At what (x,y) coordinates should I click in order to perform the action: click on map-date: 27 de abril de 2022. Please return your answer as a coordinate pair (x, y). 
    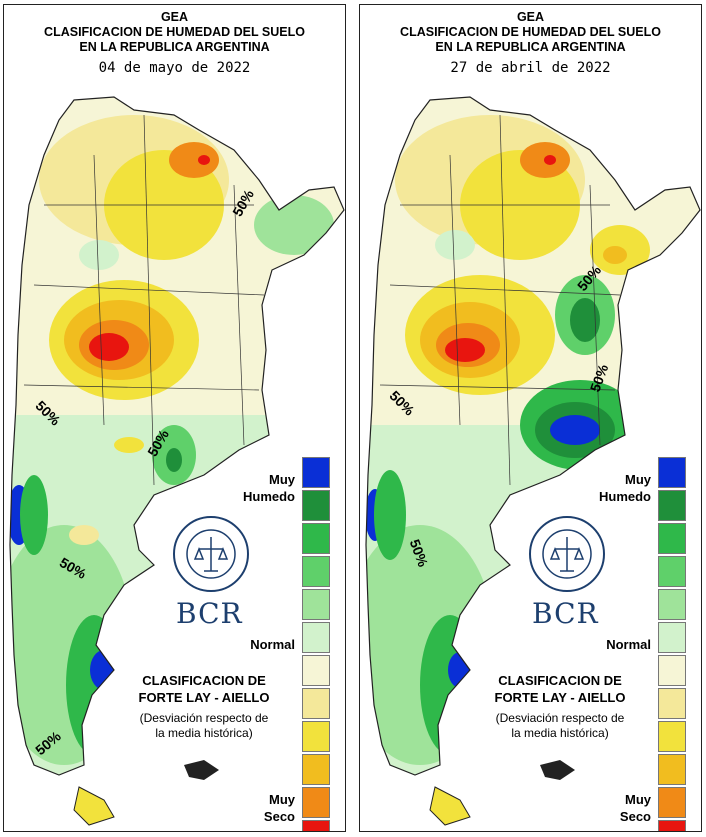
    Looking at the image, I should click on (530, 68).